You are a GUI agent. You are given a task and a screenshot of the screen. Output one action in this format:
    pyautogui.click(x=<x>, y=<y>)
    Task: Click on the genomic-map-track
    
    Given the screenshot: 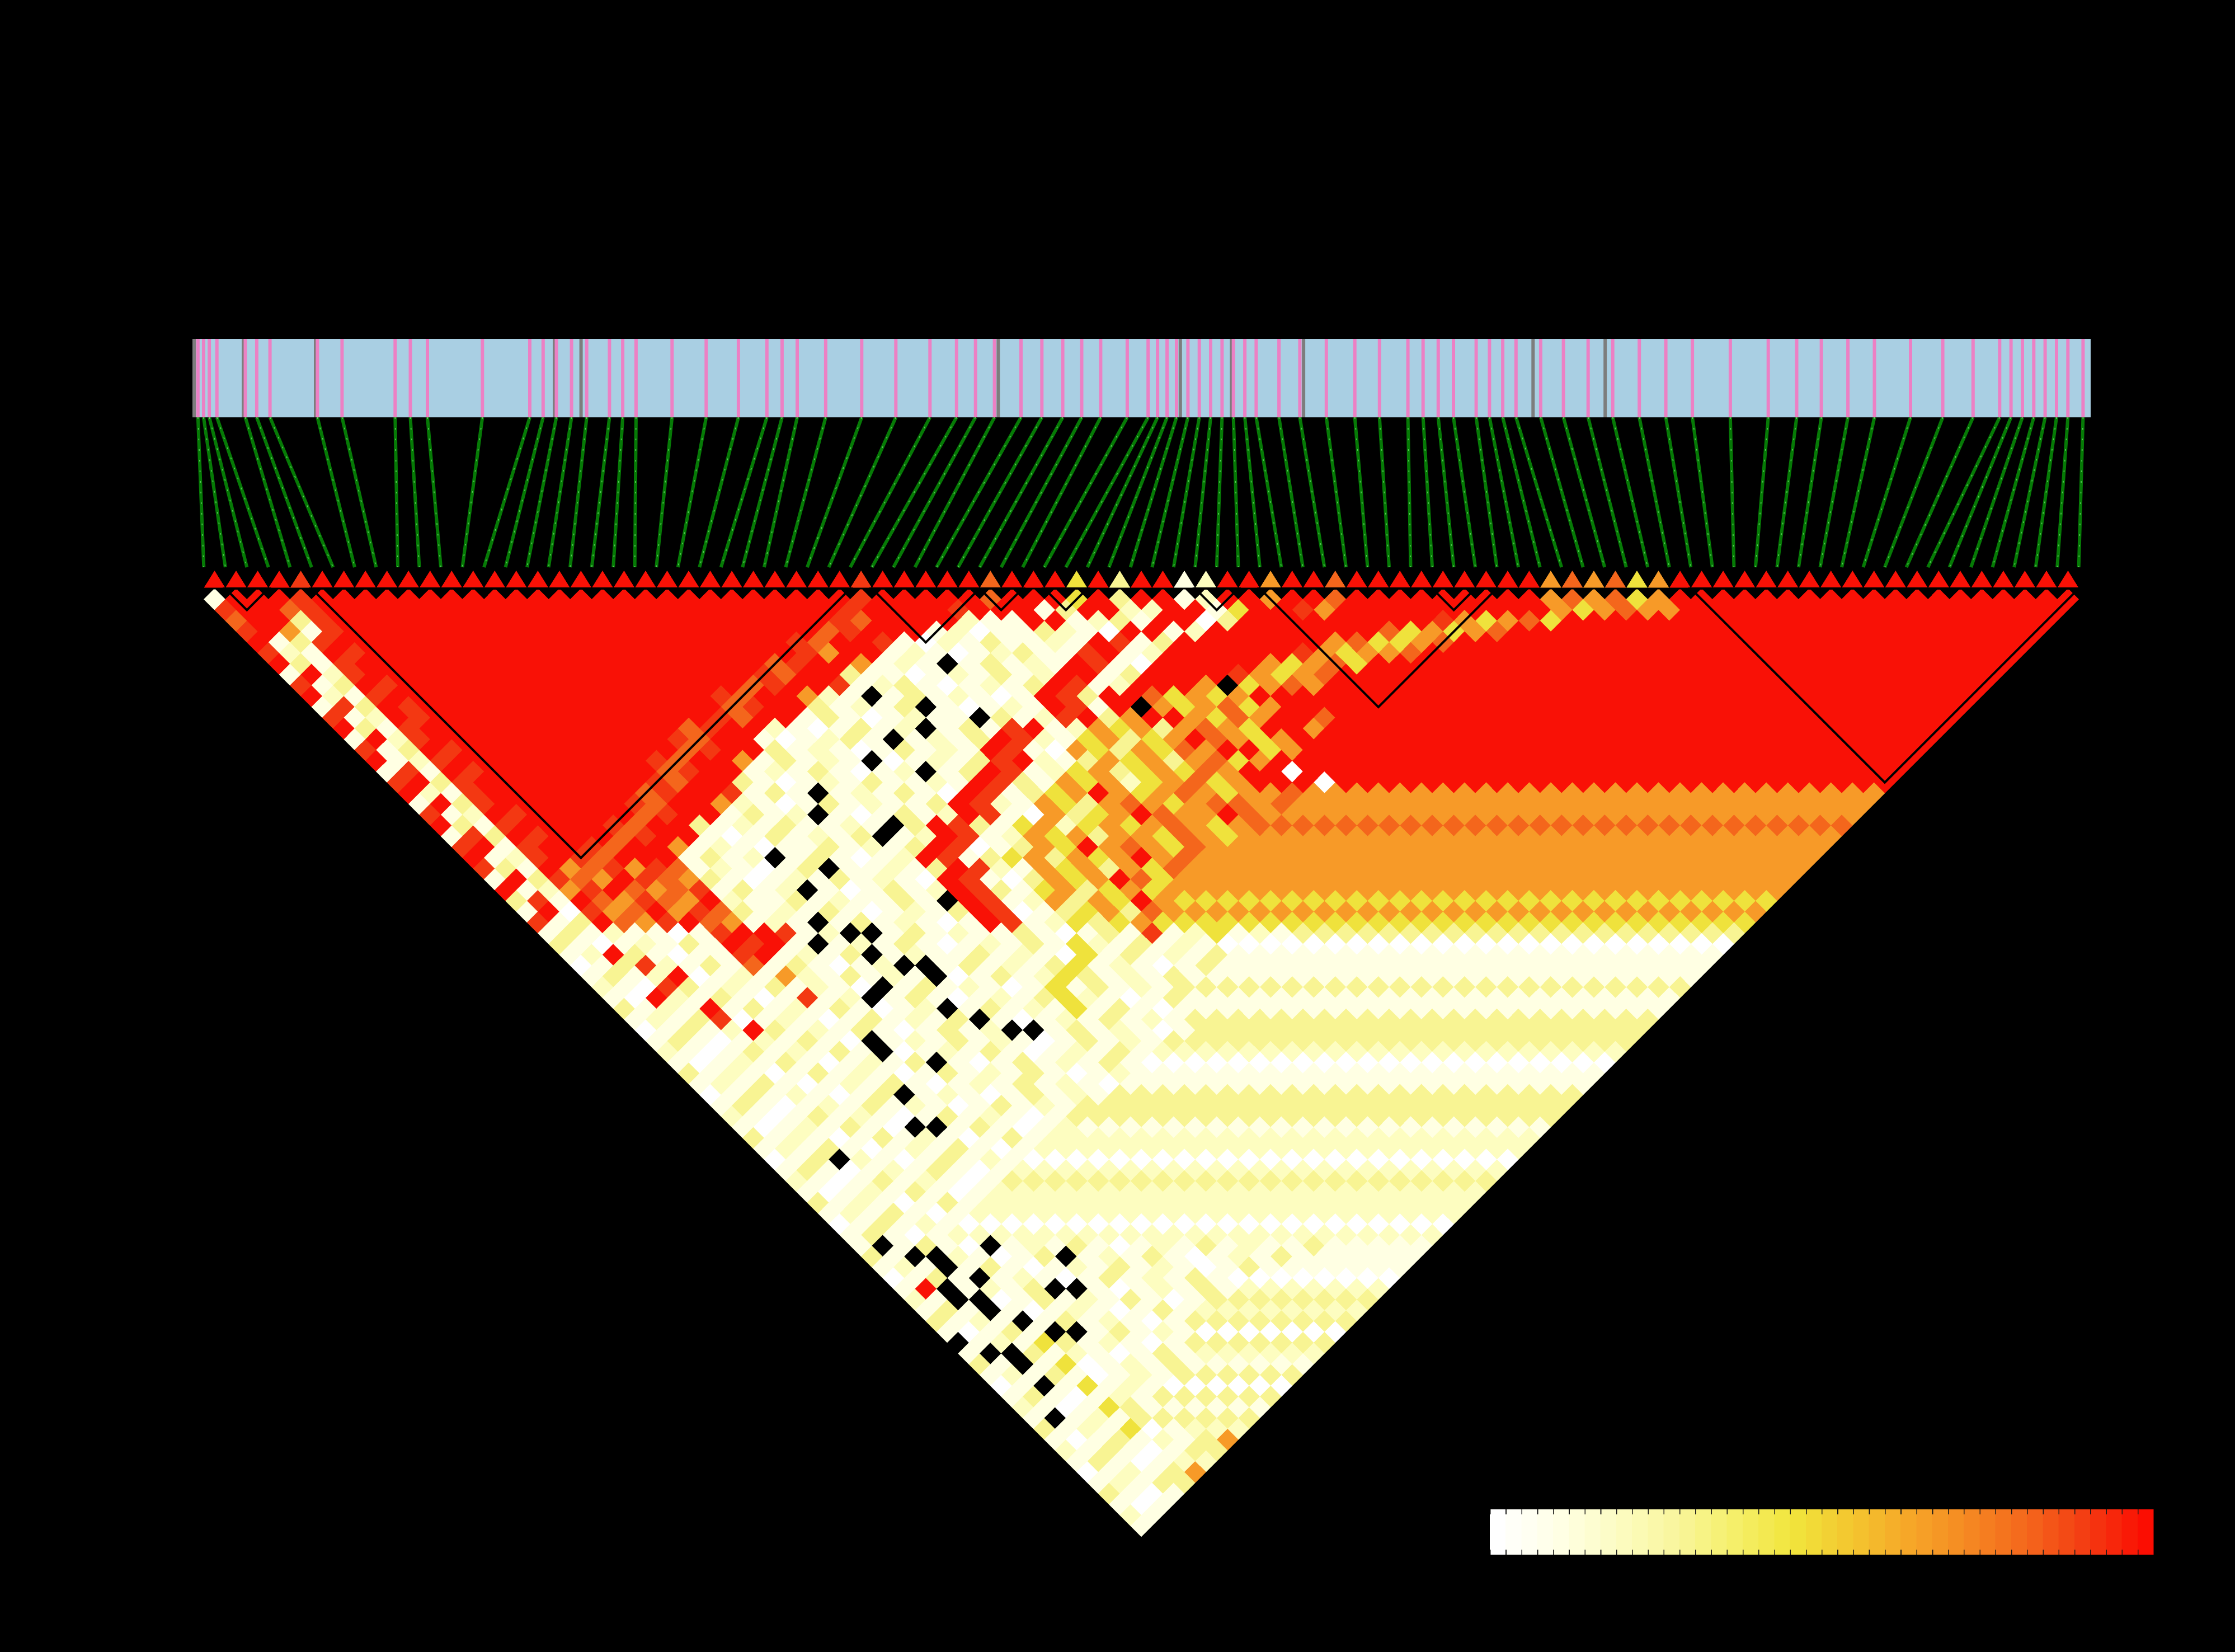 What is the action you would take?
    pyautogui.click(x=1141, y=378)
    